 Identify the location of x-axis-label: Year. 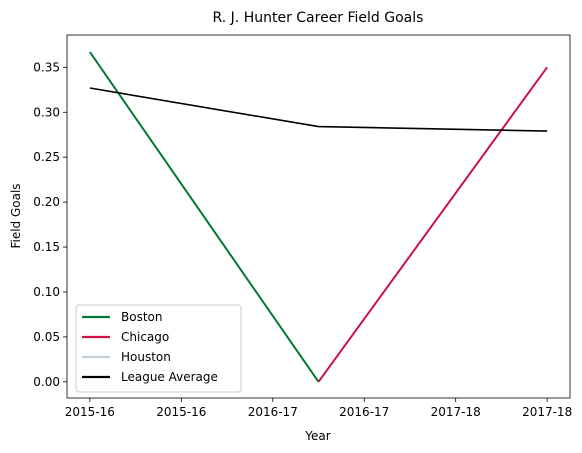
(317, 436).